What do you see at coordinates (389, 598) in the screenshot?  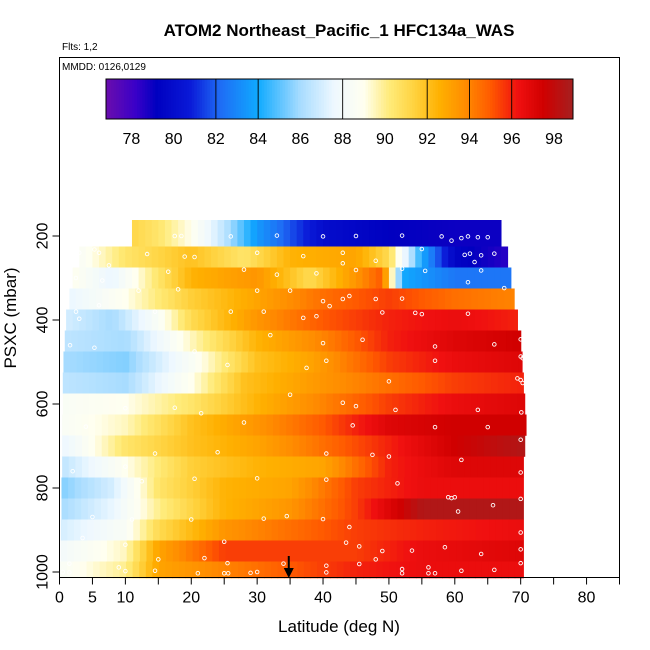 I see `x-tick-label: 50` at bounding box center [389, 598].